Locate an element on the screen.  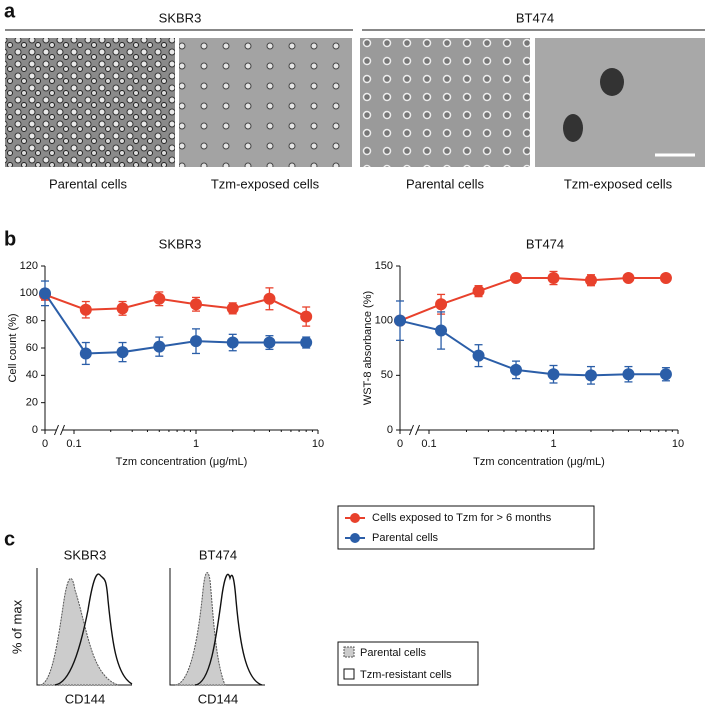
plot-title: SKBR3 is located at coordinates (85, 554).